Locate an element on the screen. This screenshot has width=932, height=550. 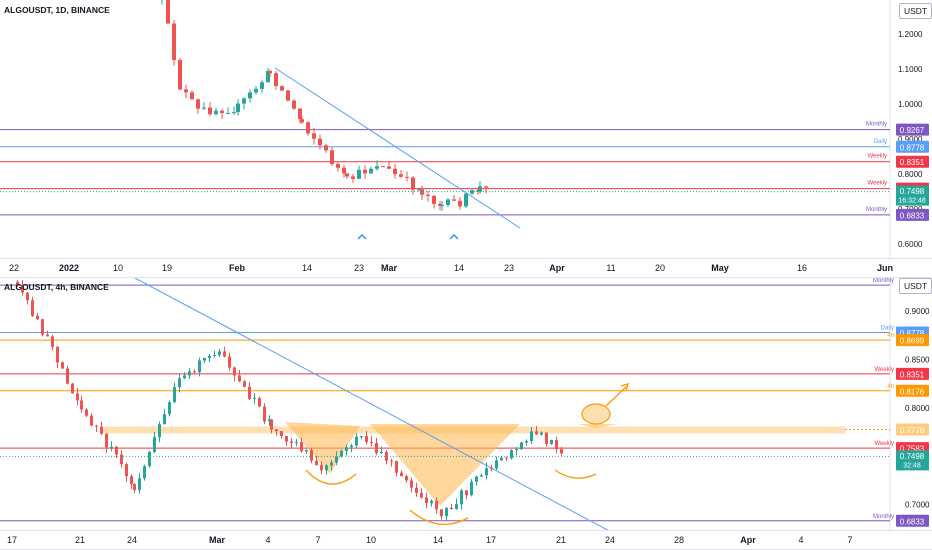
time-tick-label: 10 is located at coordinates (118, 268).